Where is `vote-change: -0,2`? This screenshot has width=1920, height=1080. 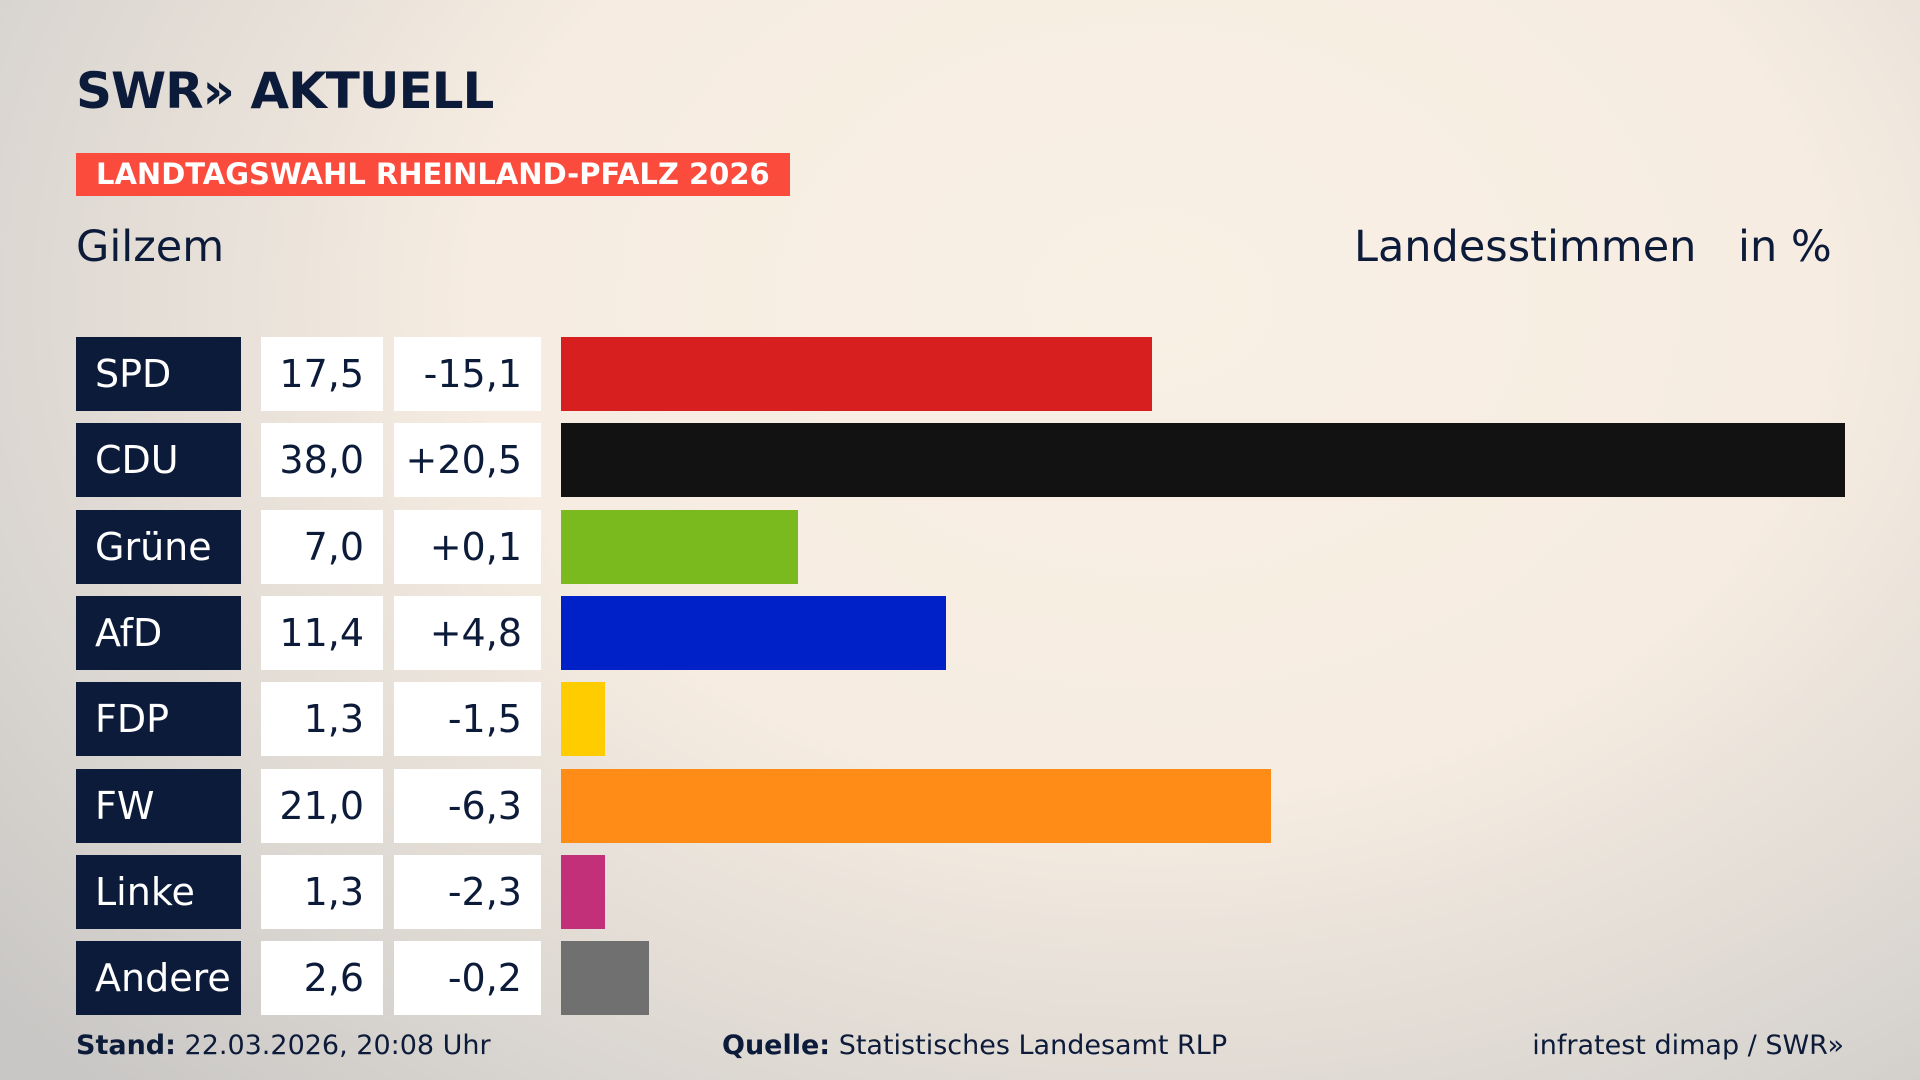 vote-change: -0,2 is located at coordinates (467, 978).